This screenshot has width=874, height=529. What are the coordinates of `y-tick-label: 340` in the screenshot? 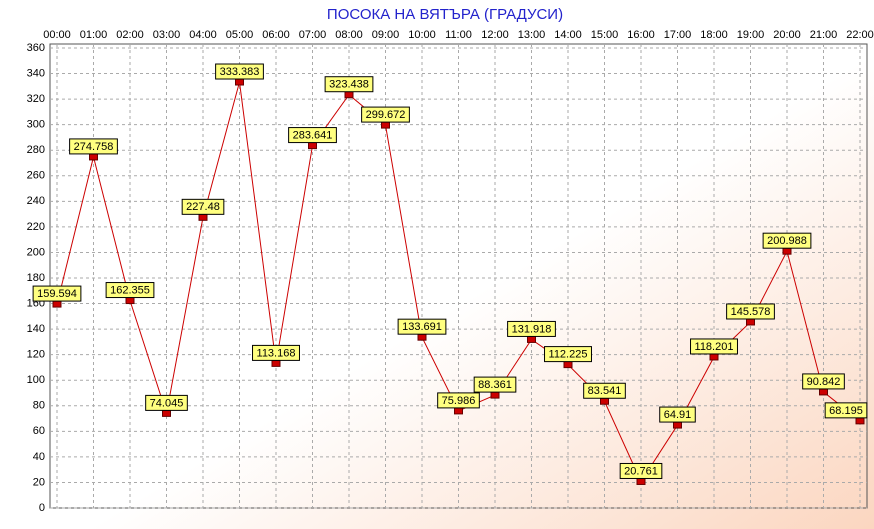 It's located at (36, 73).